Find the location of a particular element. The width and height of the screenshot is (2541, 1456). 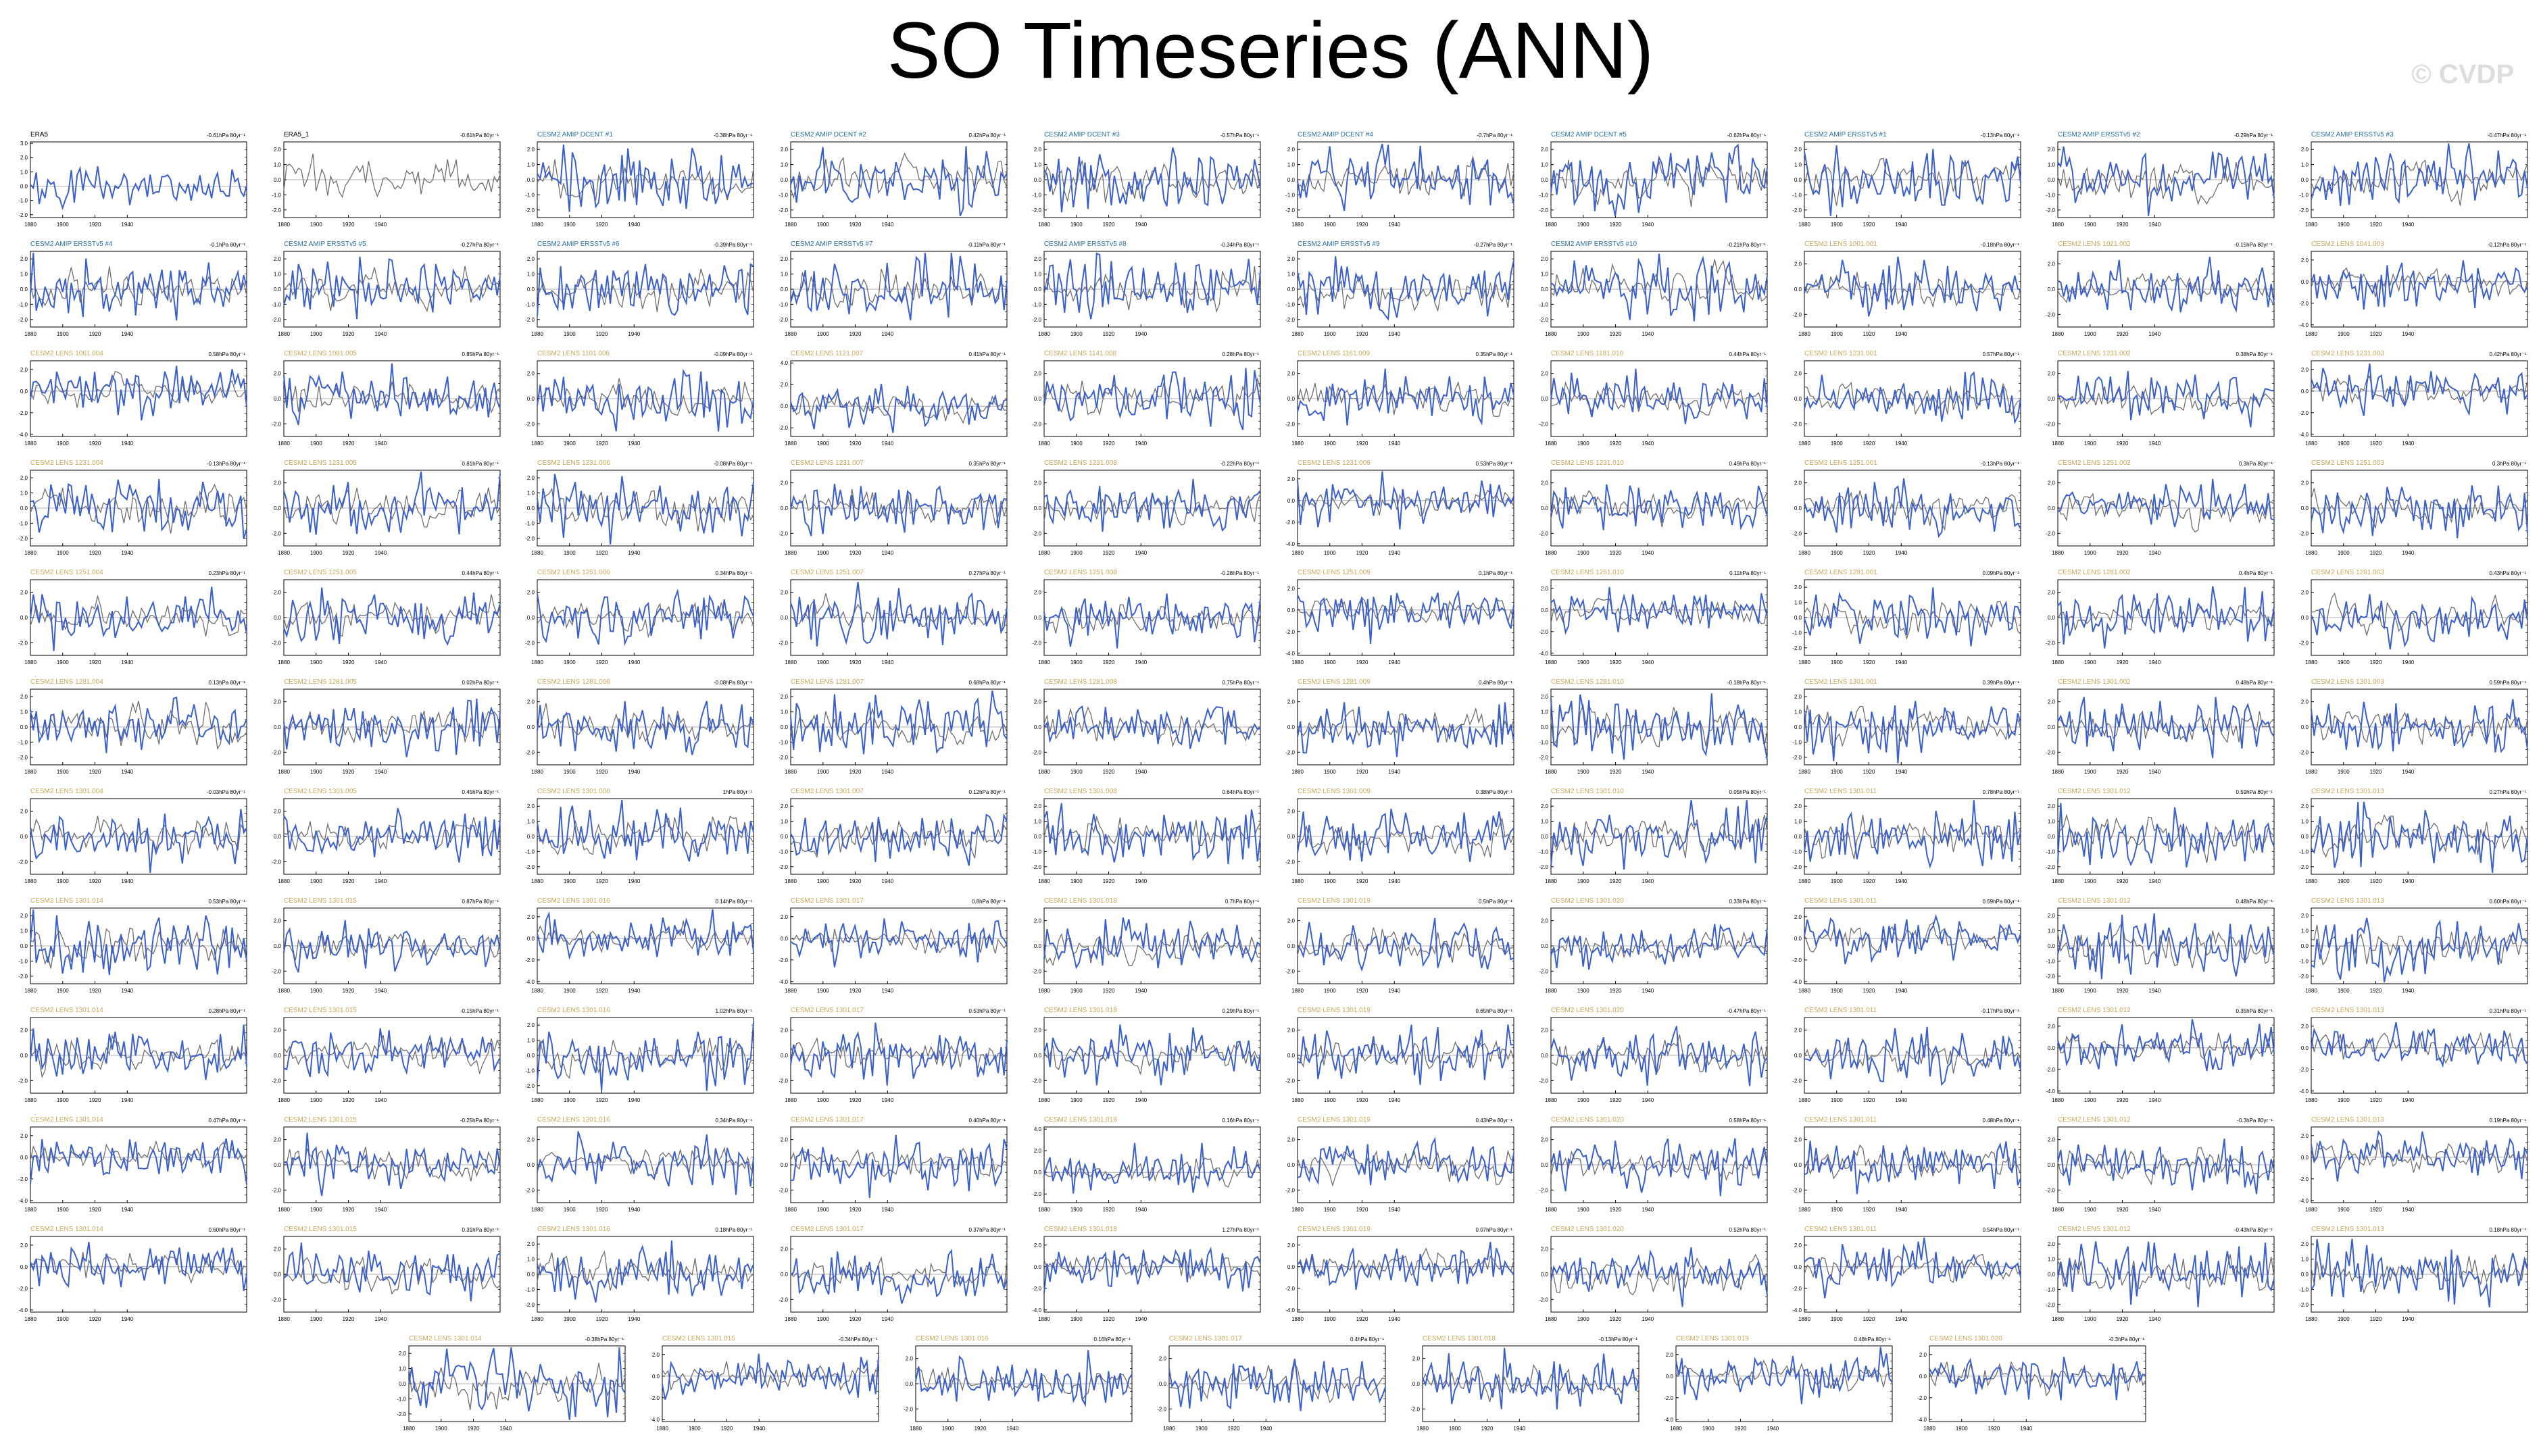

panel-label: CESM2 LENS 1001.001 is located at coordinates (1840, 244).